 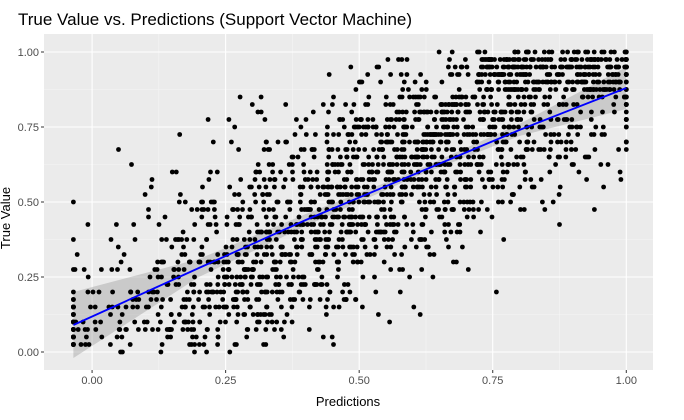 I want to click on y-tick-label: 0.25, so click(x=28, y=278).